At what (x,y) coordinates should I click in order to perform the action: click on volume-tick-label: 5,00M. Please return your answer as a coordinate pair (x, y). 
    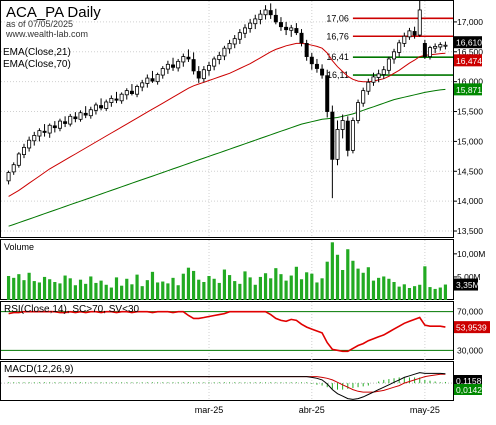
    Looking at the image, I should click on (469, 277).